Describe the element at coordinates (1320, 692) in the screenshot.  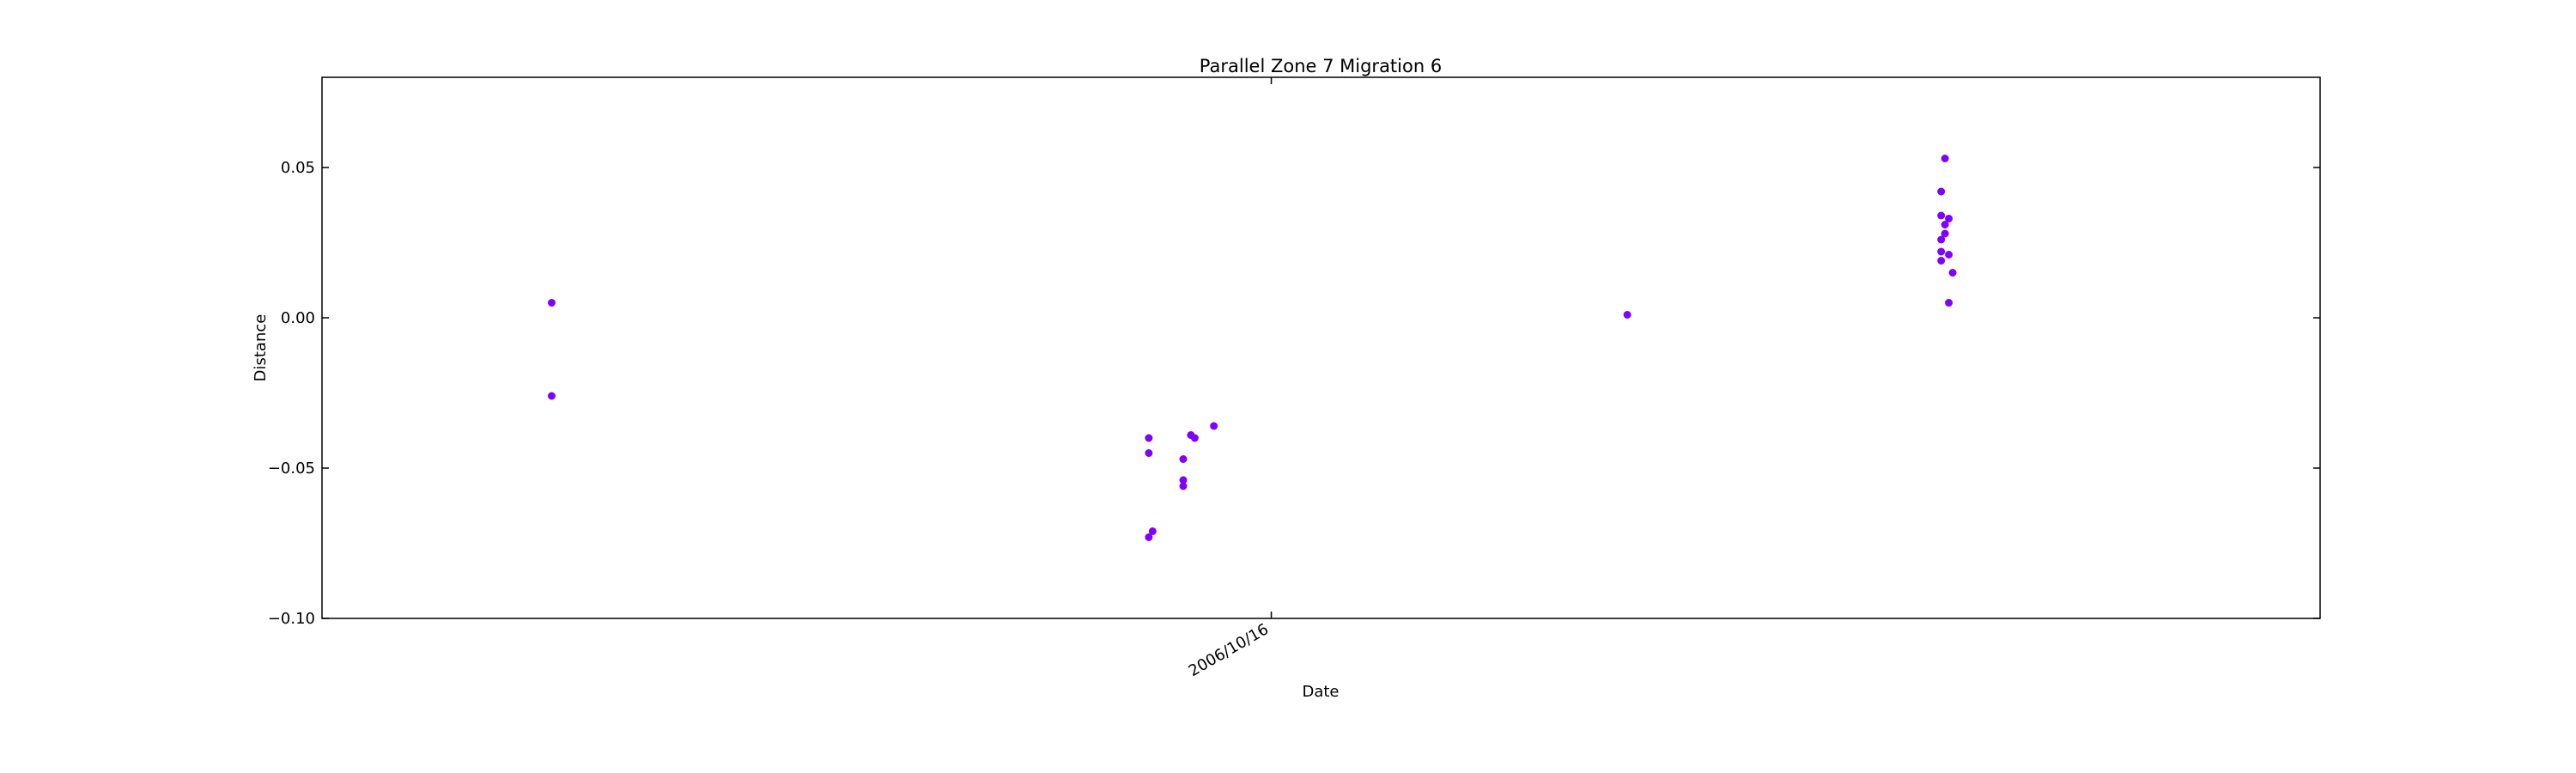
I see `x-axis-label: Date` at that location.